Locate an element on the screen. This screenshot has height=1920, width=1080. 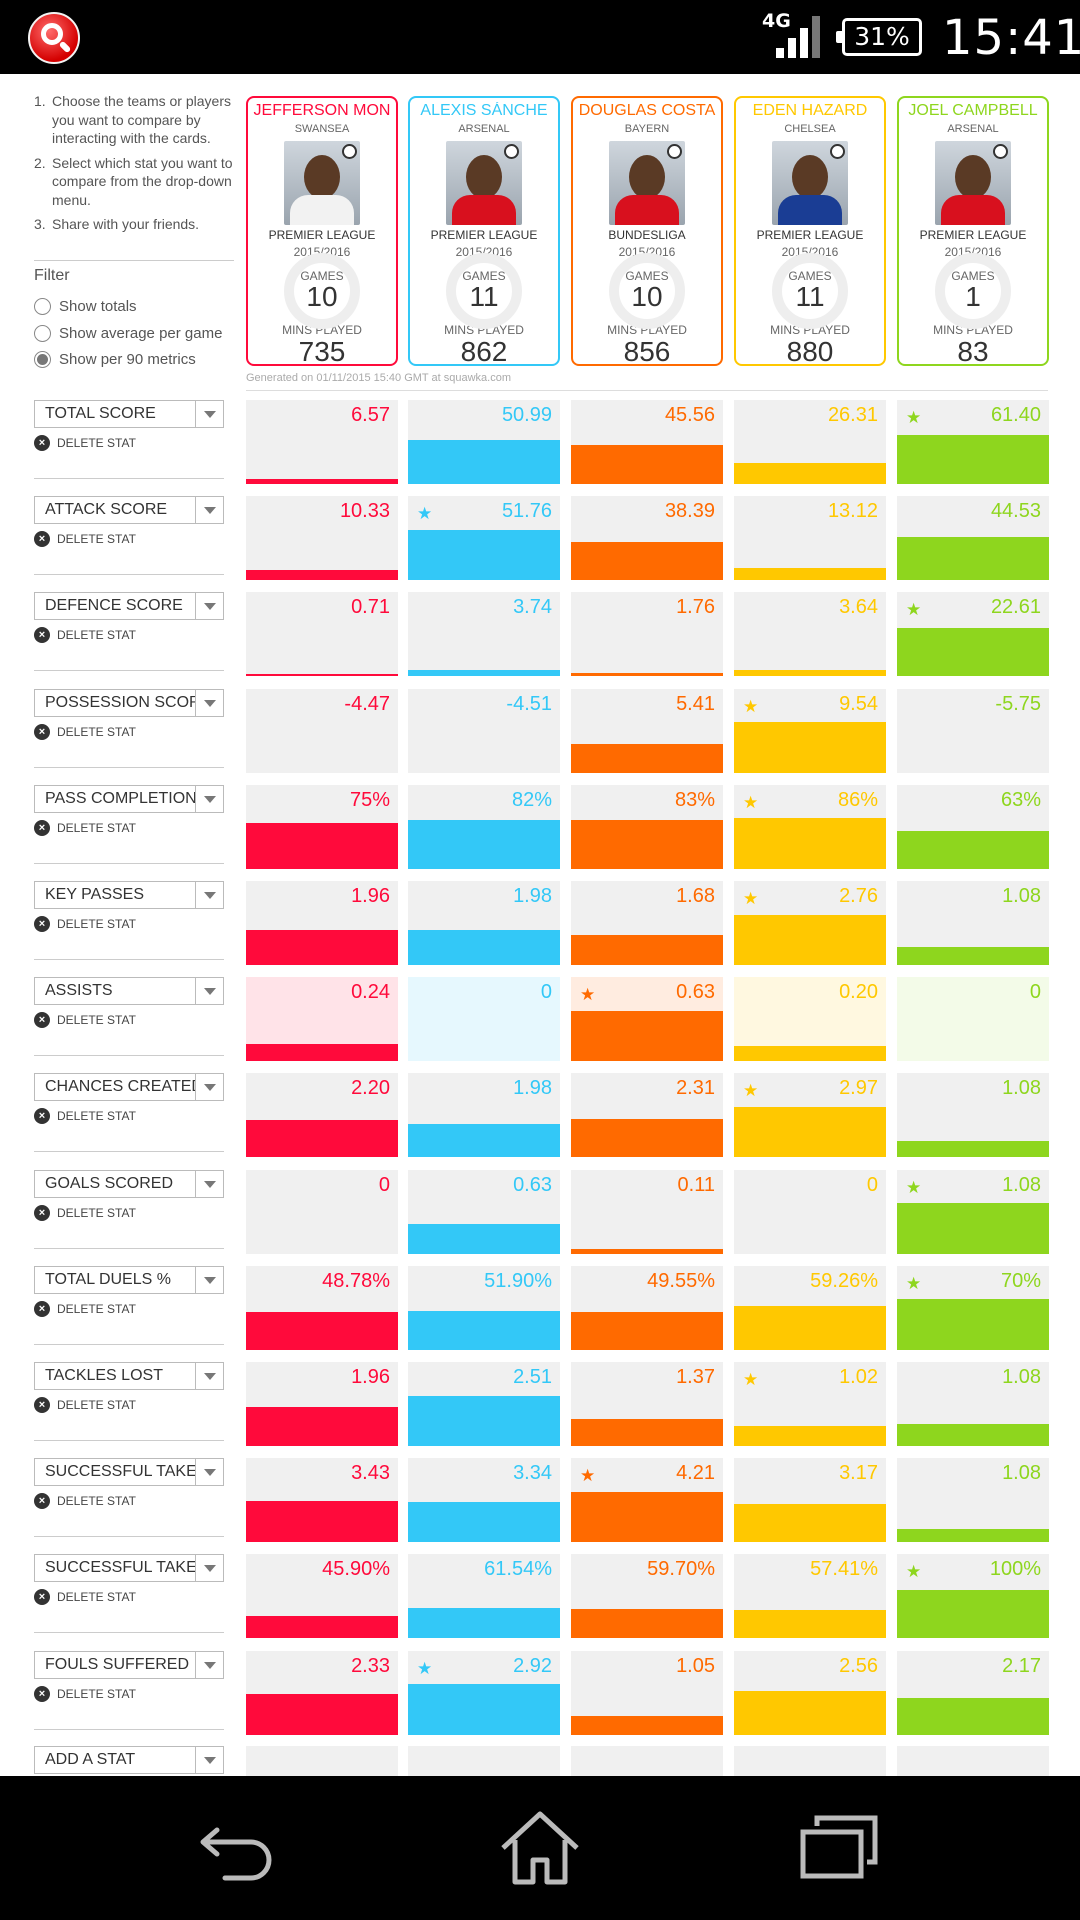
home-icon is located at coordinates (540, 1848).